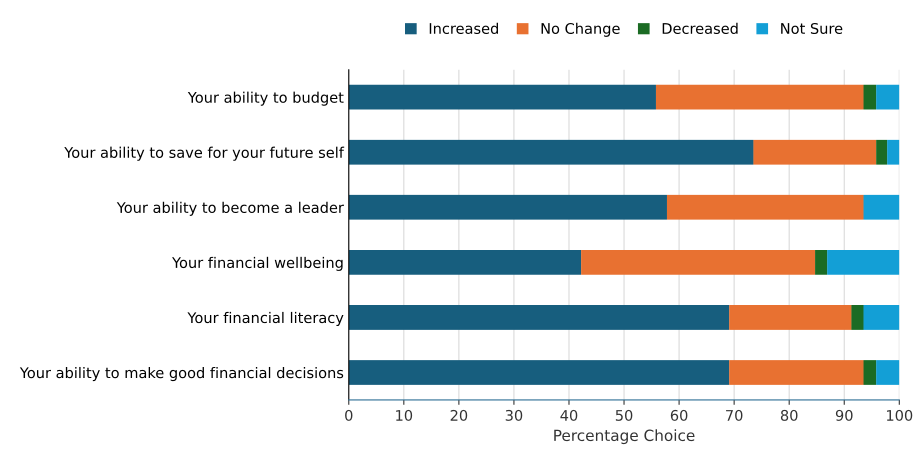 This screenshot has height=465, width=913. What do you see at coordinates (811, 28) in the screenshot?
I see `legend-label: Not Sure` at bounding box center [811, 28].